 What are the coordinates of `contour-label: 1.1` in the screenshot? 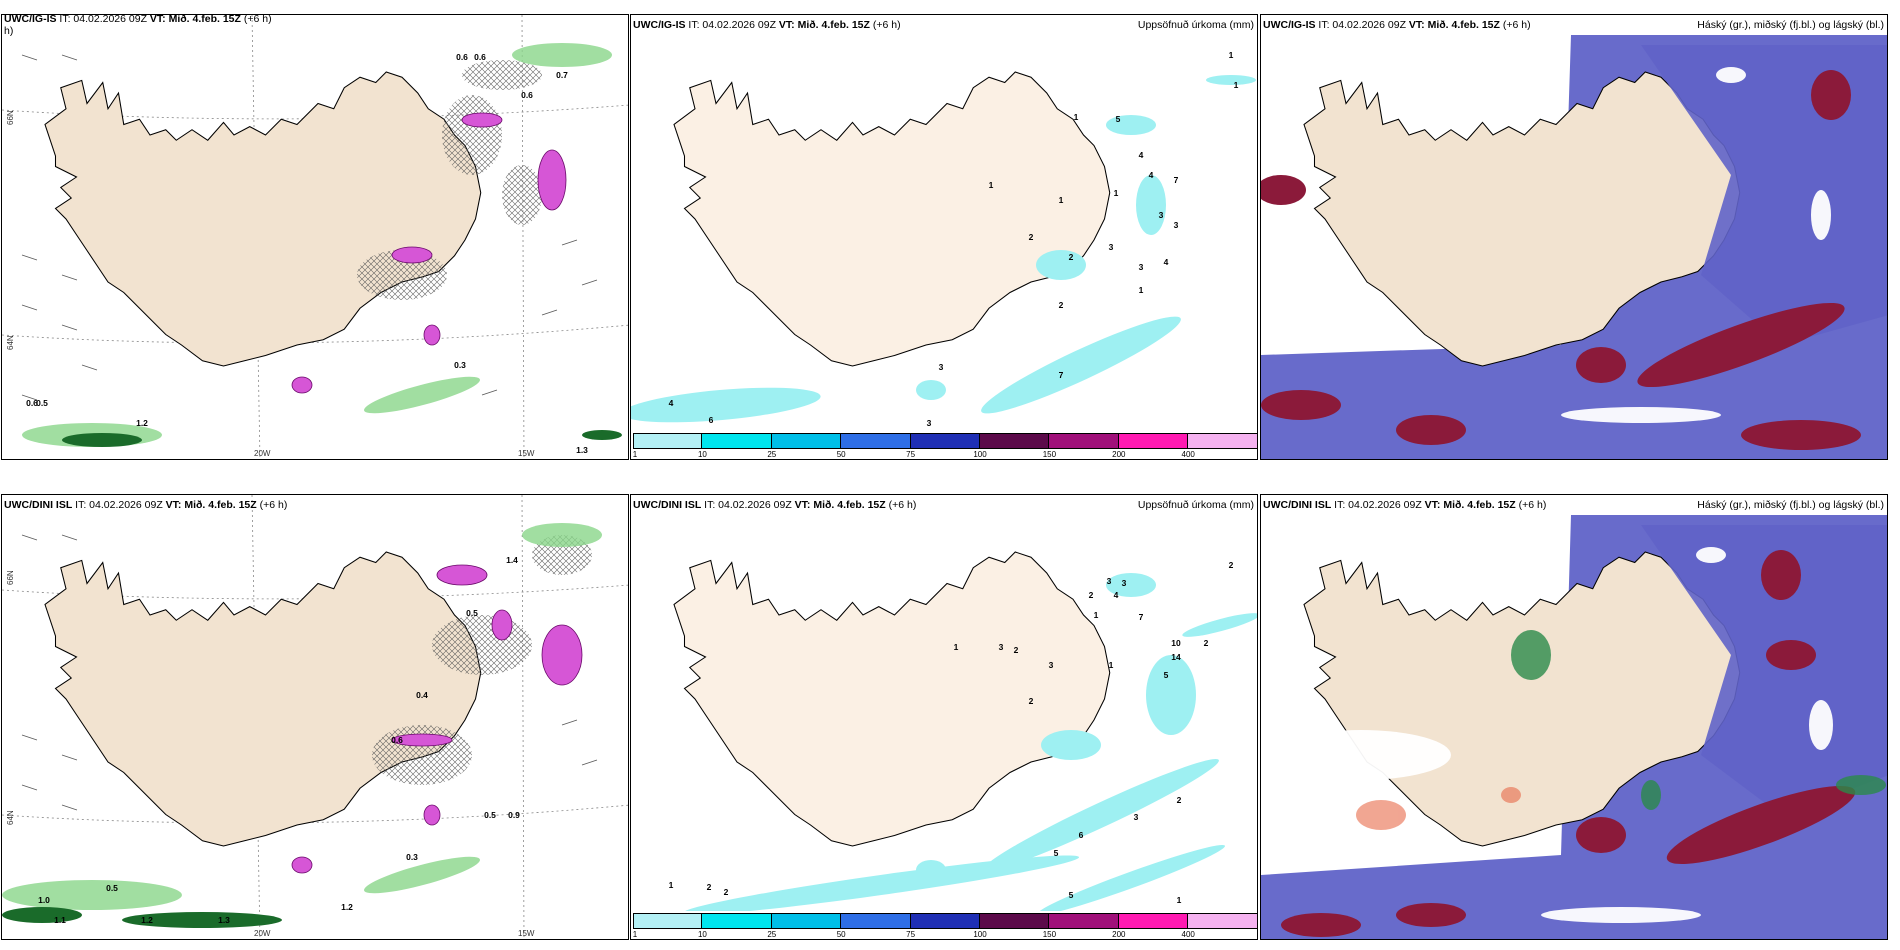 It's located at (60, 920).